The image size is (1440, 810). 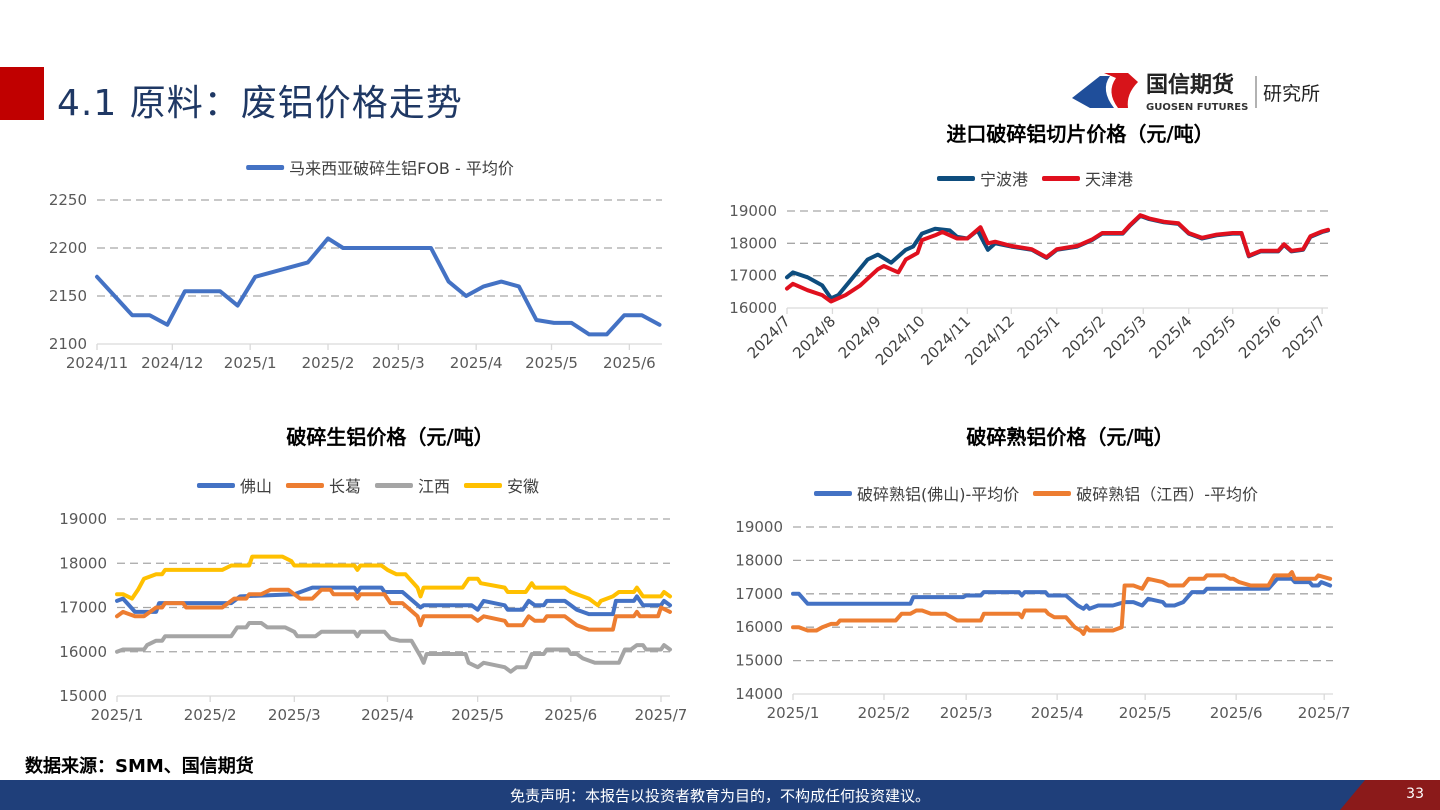 I want to click on chart4-legend: 破碎熟铝(佛山)-平均价 破碎熟铝（江西）-平均价, so click(x=1035, y=493).